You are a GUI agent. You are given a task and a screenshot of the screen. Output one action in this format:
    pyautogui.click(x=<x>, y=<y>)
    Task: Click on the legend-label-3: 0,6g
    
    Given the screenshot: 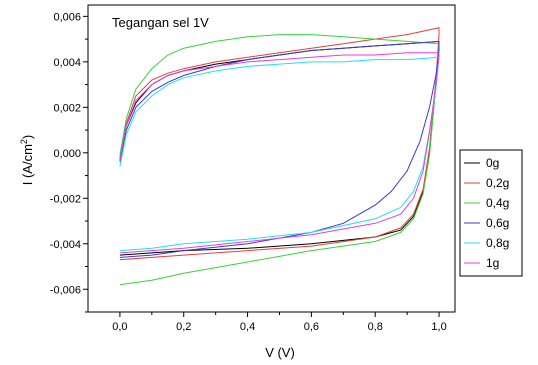 What is the action you would take?
    pyautogui.click(x=497, y=223)
    